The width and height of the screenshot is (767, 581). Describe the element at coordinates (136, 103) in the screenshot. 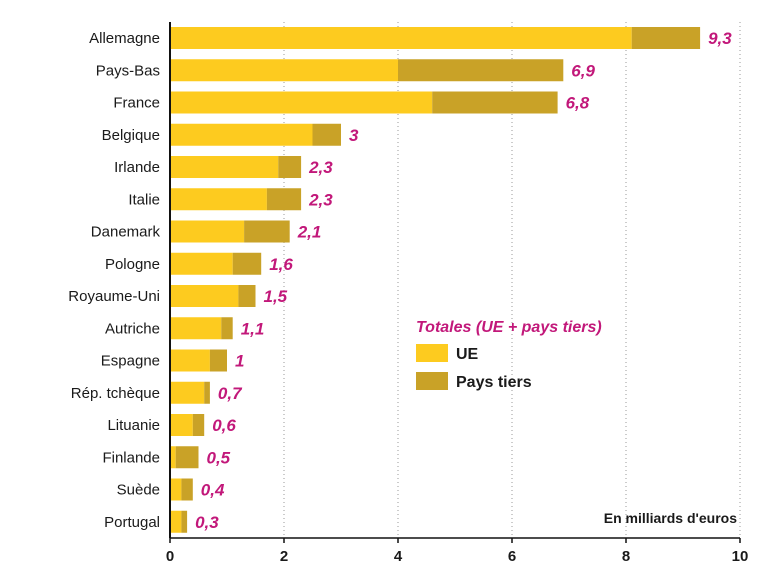

I see `category-label-2: France` at that location.